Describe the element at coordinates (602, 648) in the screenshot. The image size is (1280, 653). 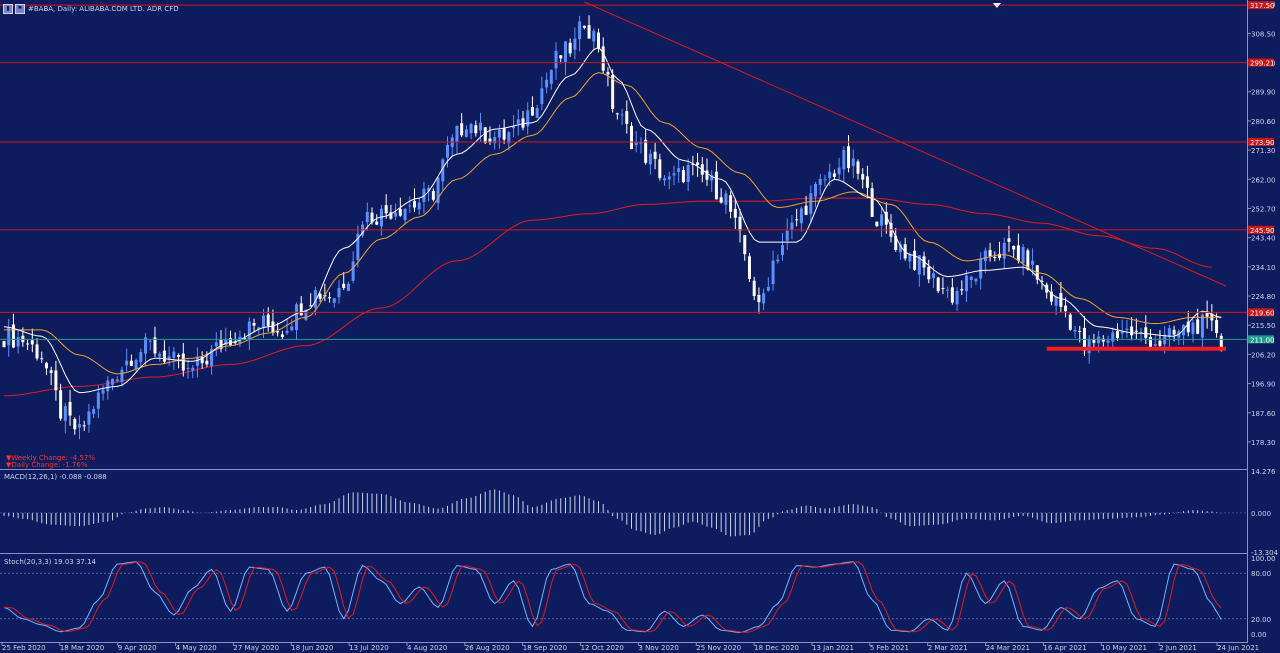
I see `x-tick-label: 12 Oct 2020` at that location.